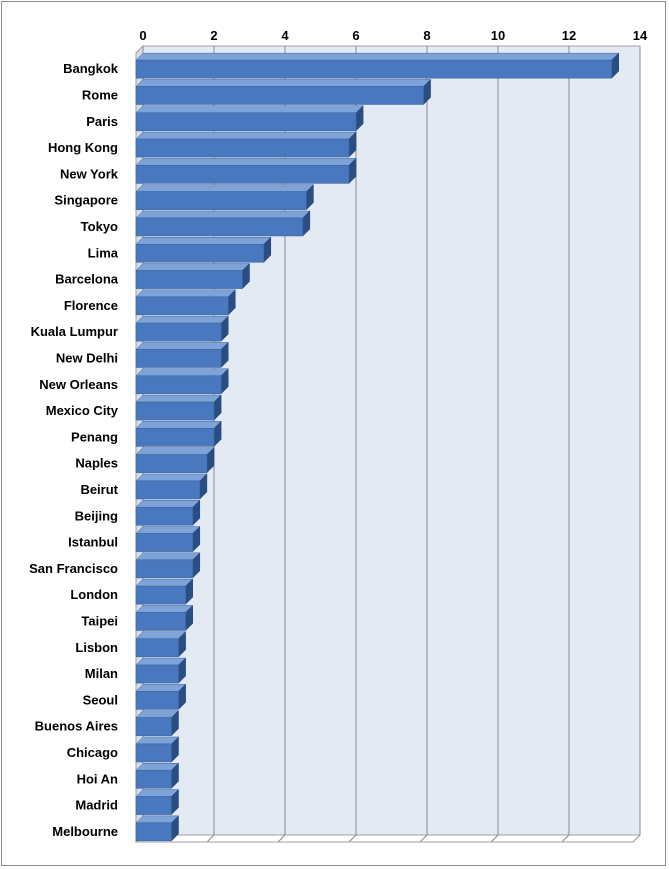  I want to click on category-label: Barcelona, so click(87, 279).